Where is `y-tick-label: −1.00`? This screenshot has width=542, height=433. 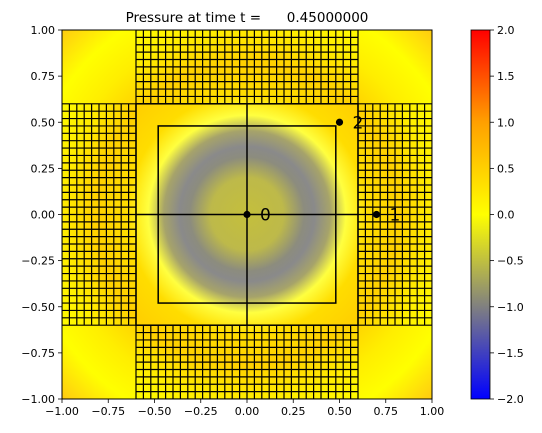 y-tick-label: −1.00 is located at coordinates (38, 399).